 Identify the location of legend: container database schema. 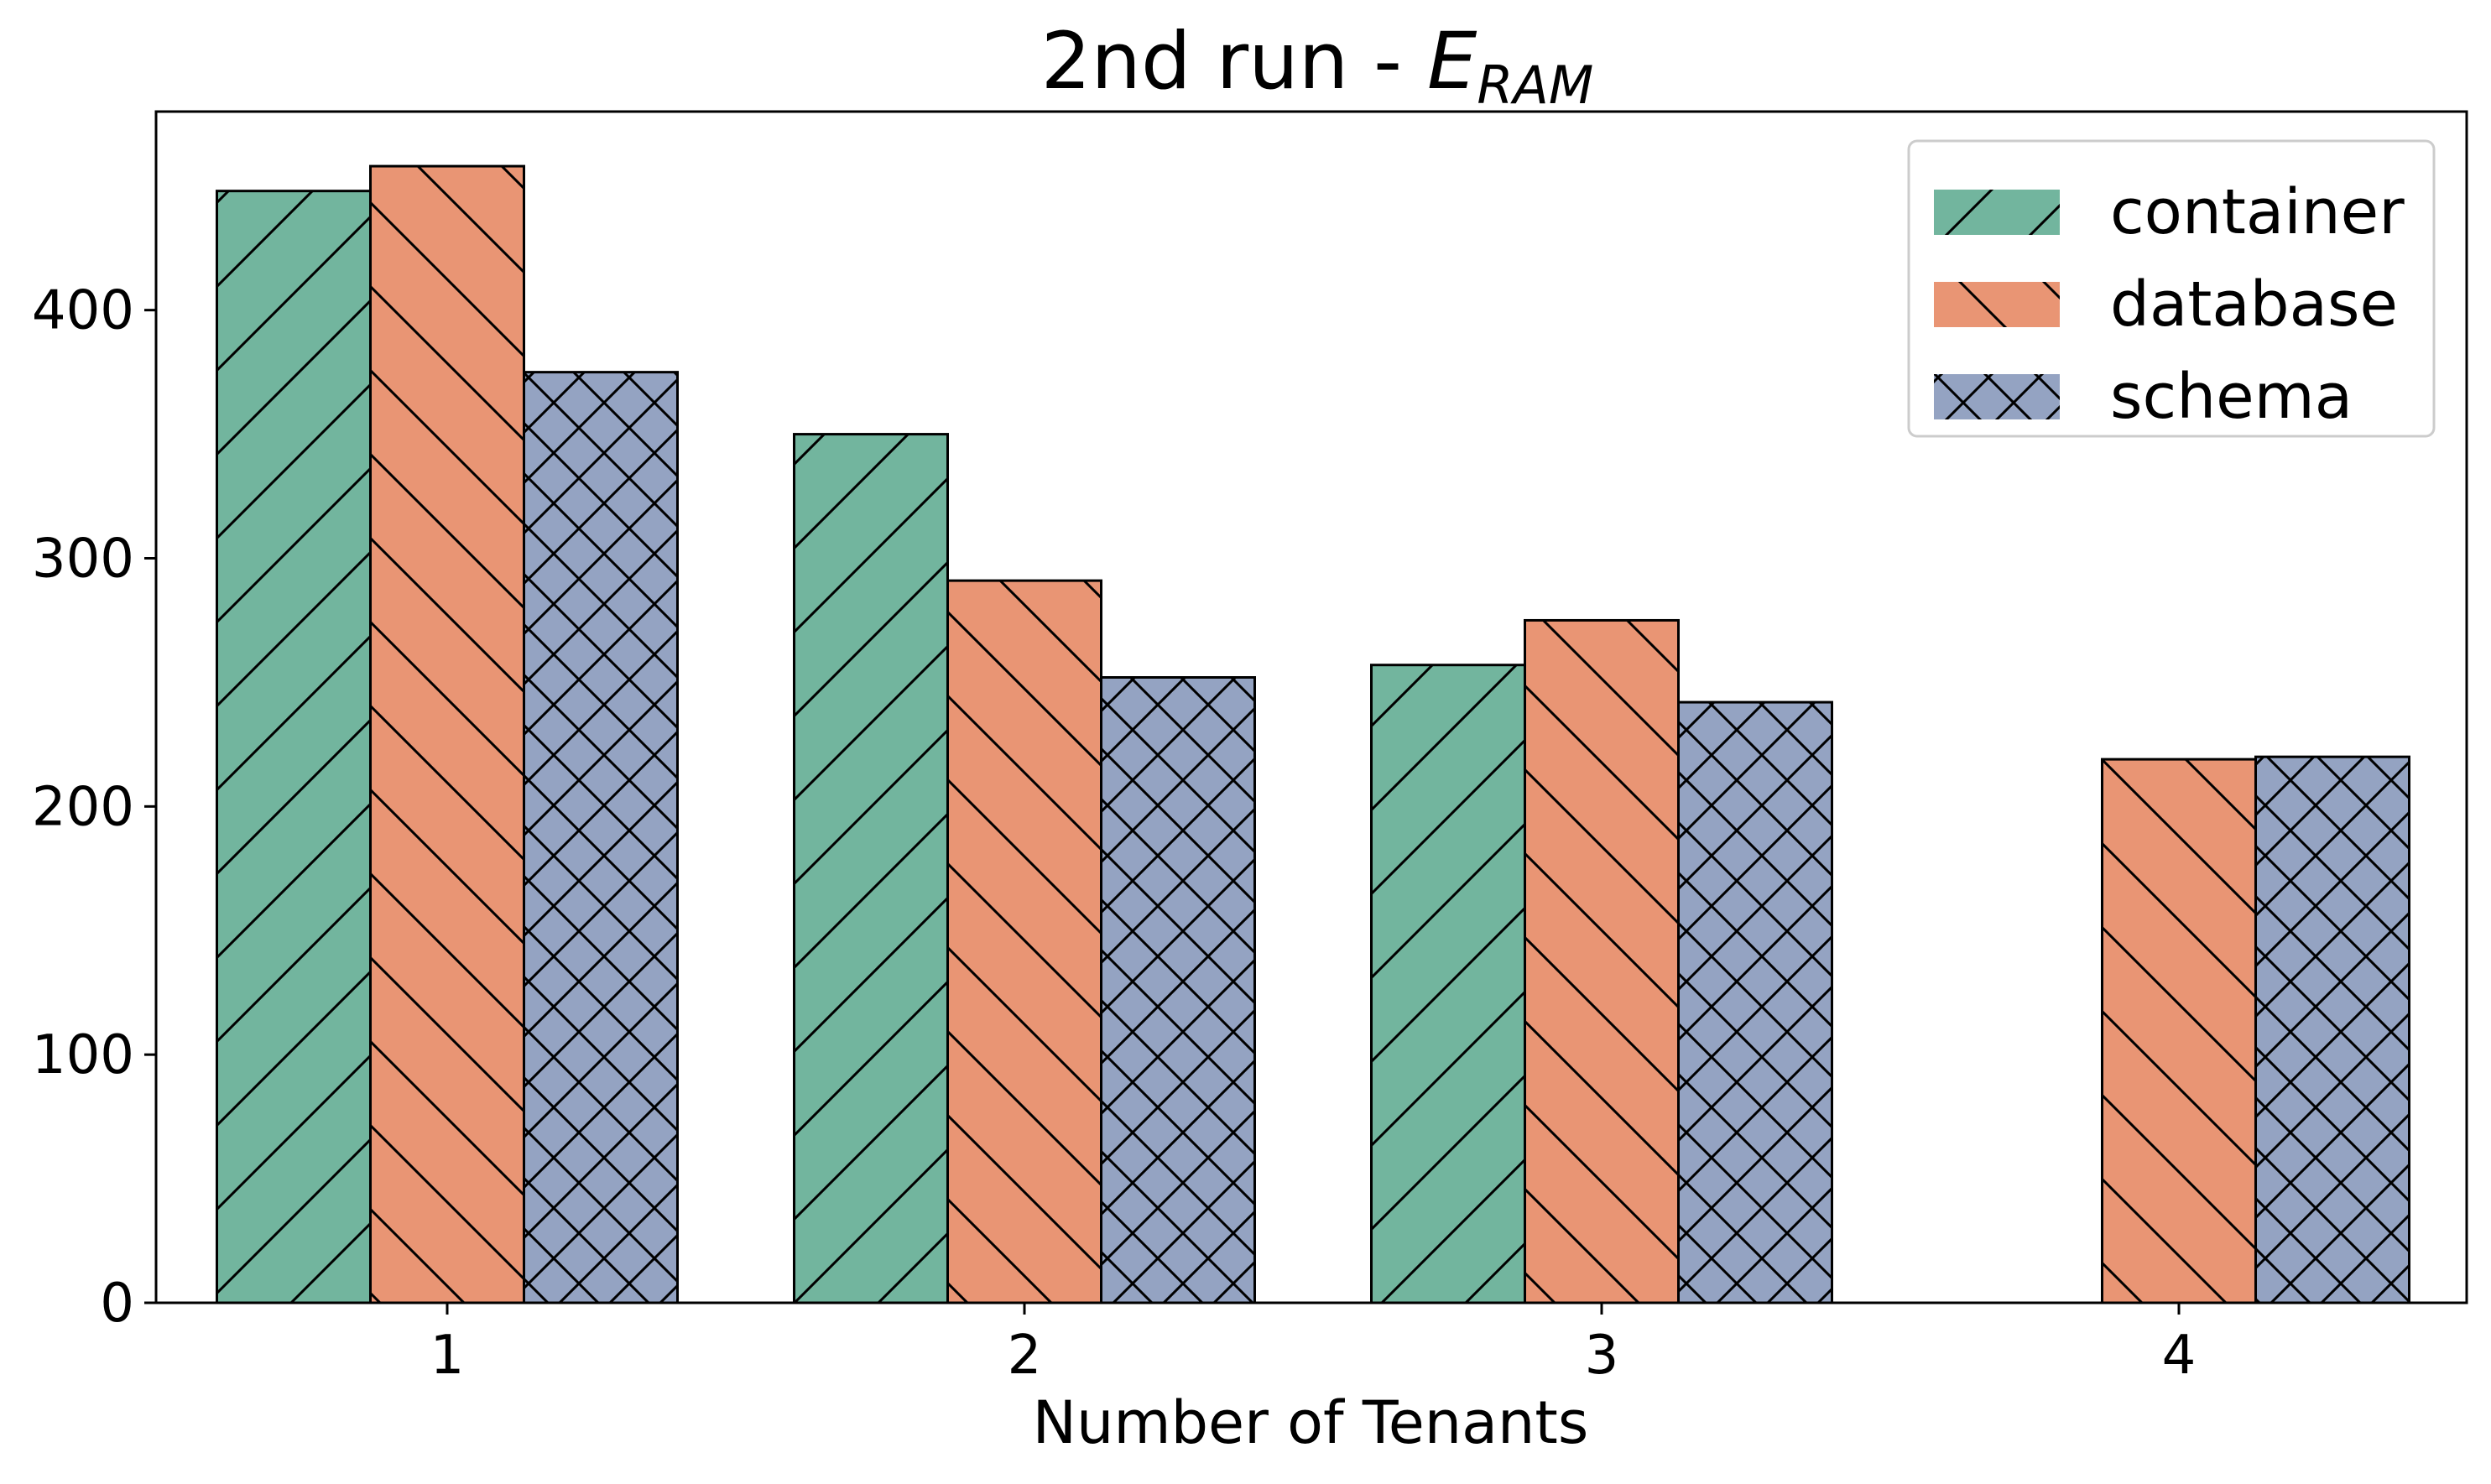
(2171, 288).